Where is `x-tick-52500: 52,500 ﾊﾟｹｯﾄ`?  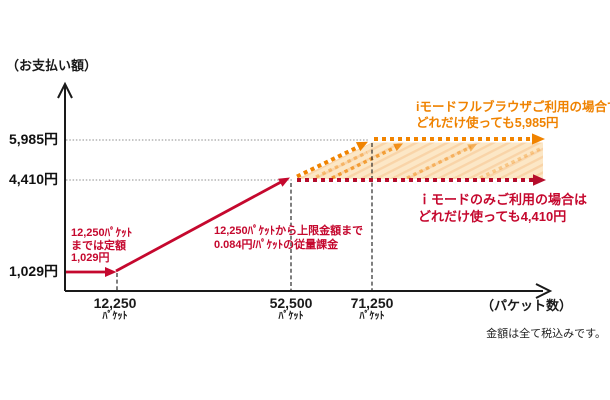
x-tick-52500: 52,500 ﾊﾟｹｯﾄ is located at coordinates (291, 308).